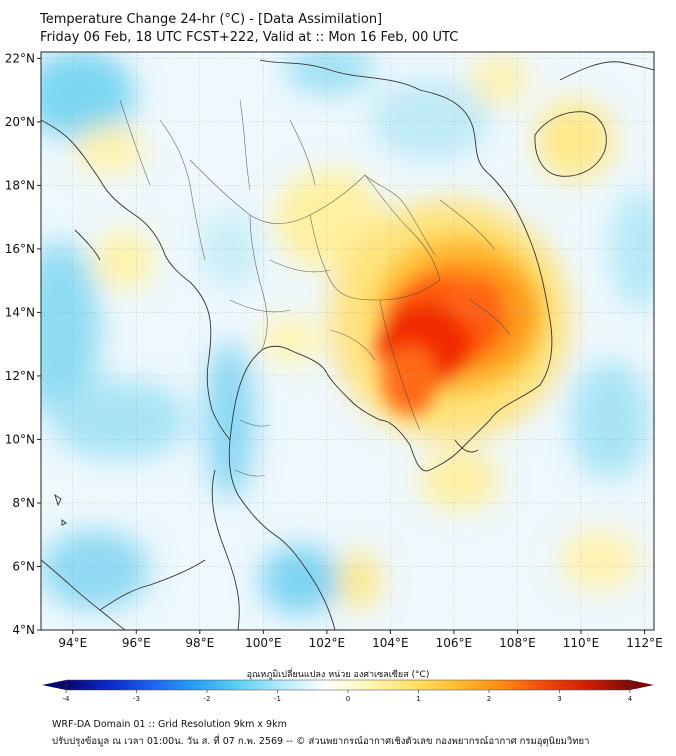  Describe the element at coordinates (327, 643) in the screenshot. I see `lon-tick-label: 102°E` at that location.